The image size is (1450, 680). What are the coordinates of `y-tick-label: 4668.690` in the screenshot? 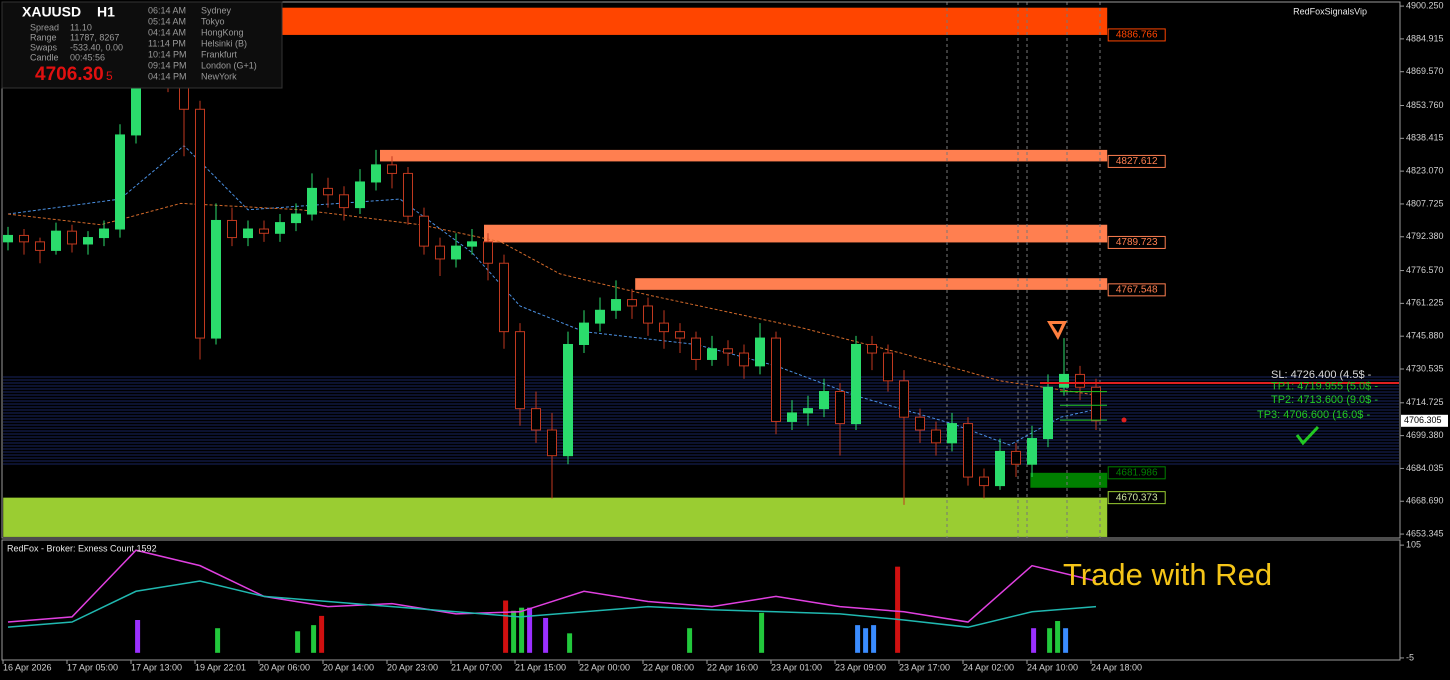 It's located at (1425, 501).